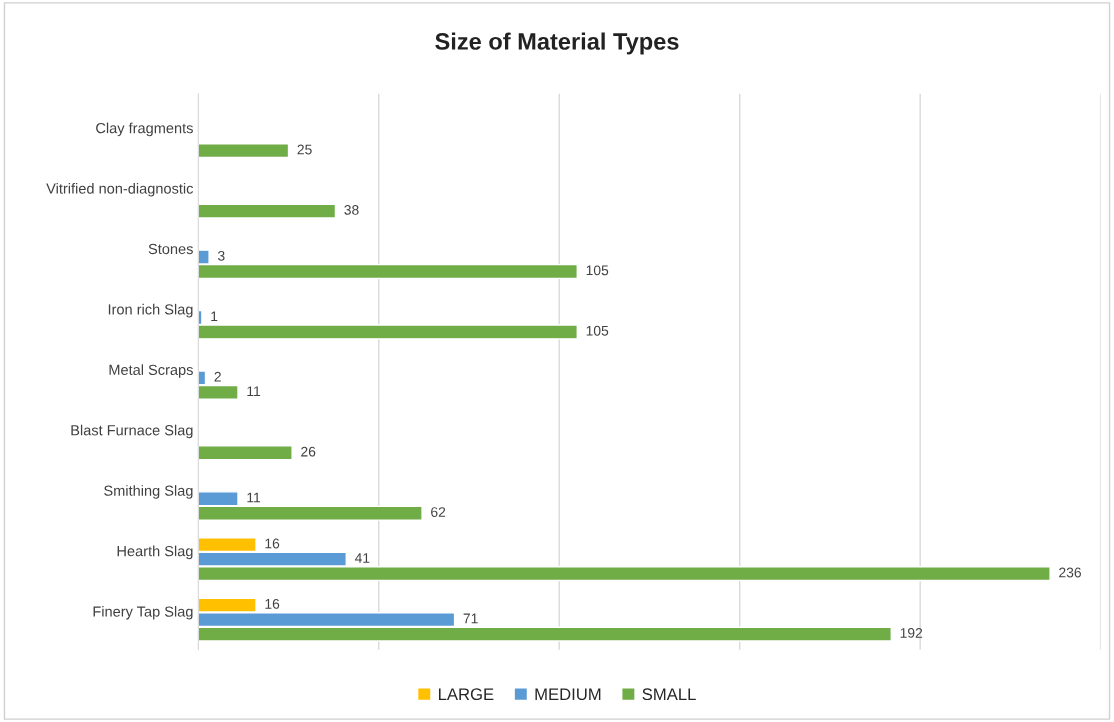 Image resolution: width=1114 pixels, height=722 pixels. Describe the element at coordinates (470, 618) in the screenshot. I see `data-label: 71` at that location.